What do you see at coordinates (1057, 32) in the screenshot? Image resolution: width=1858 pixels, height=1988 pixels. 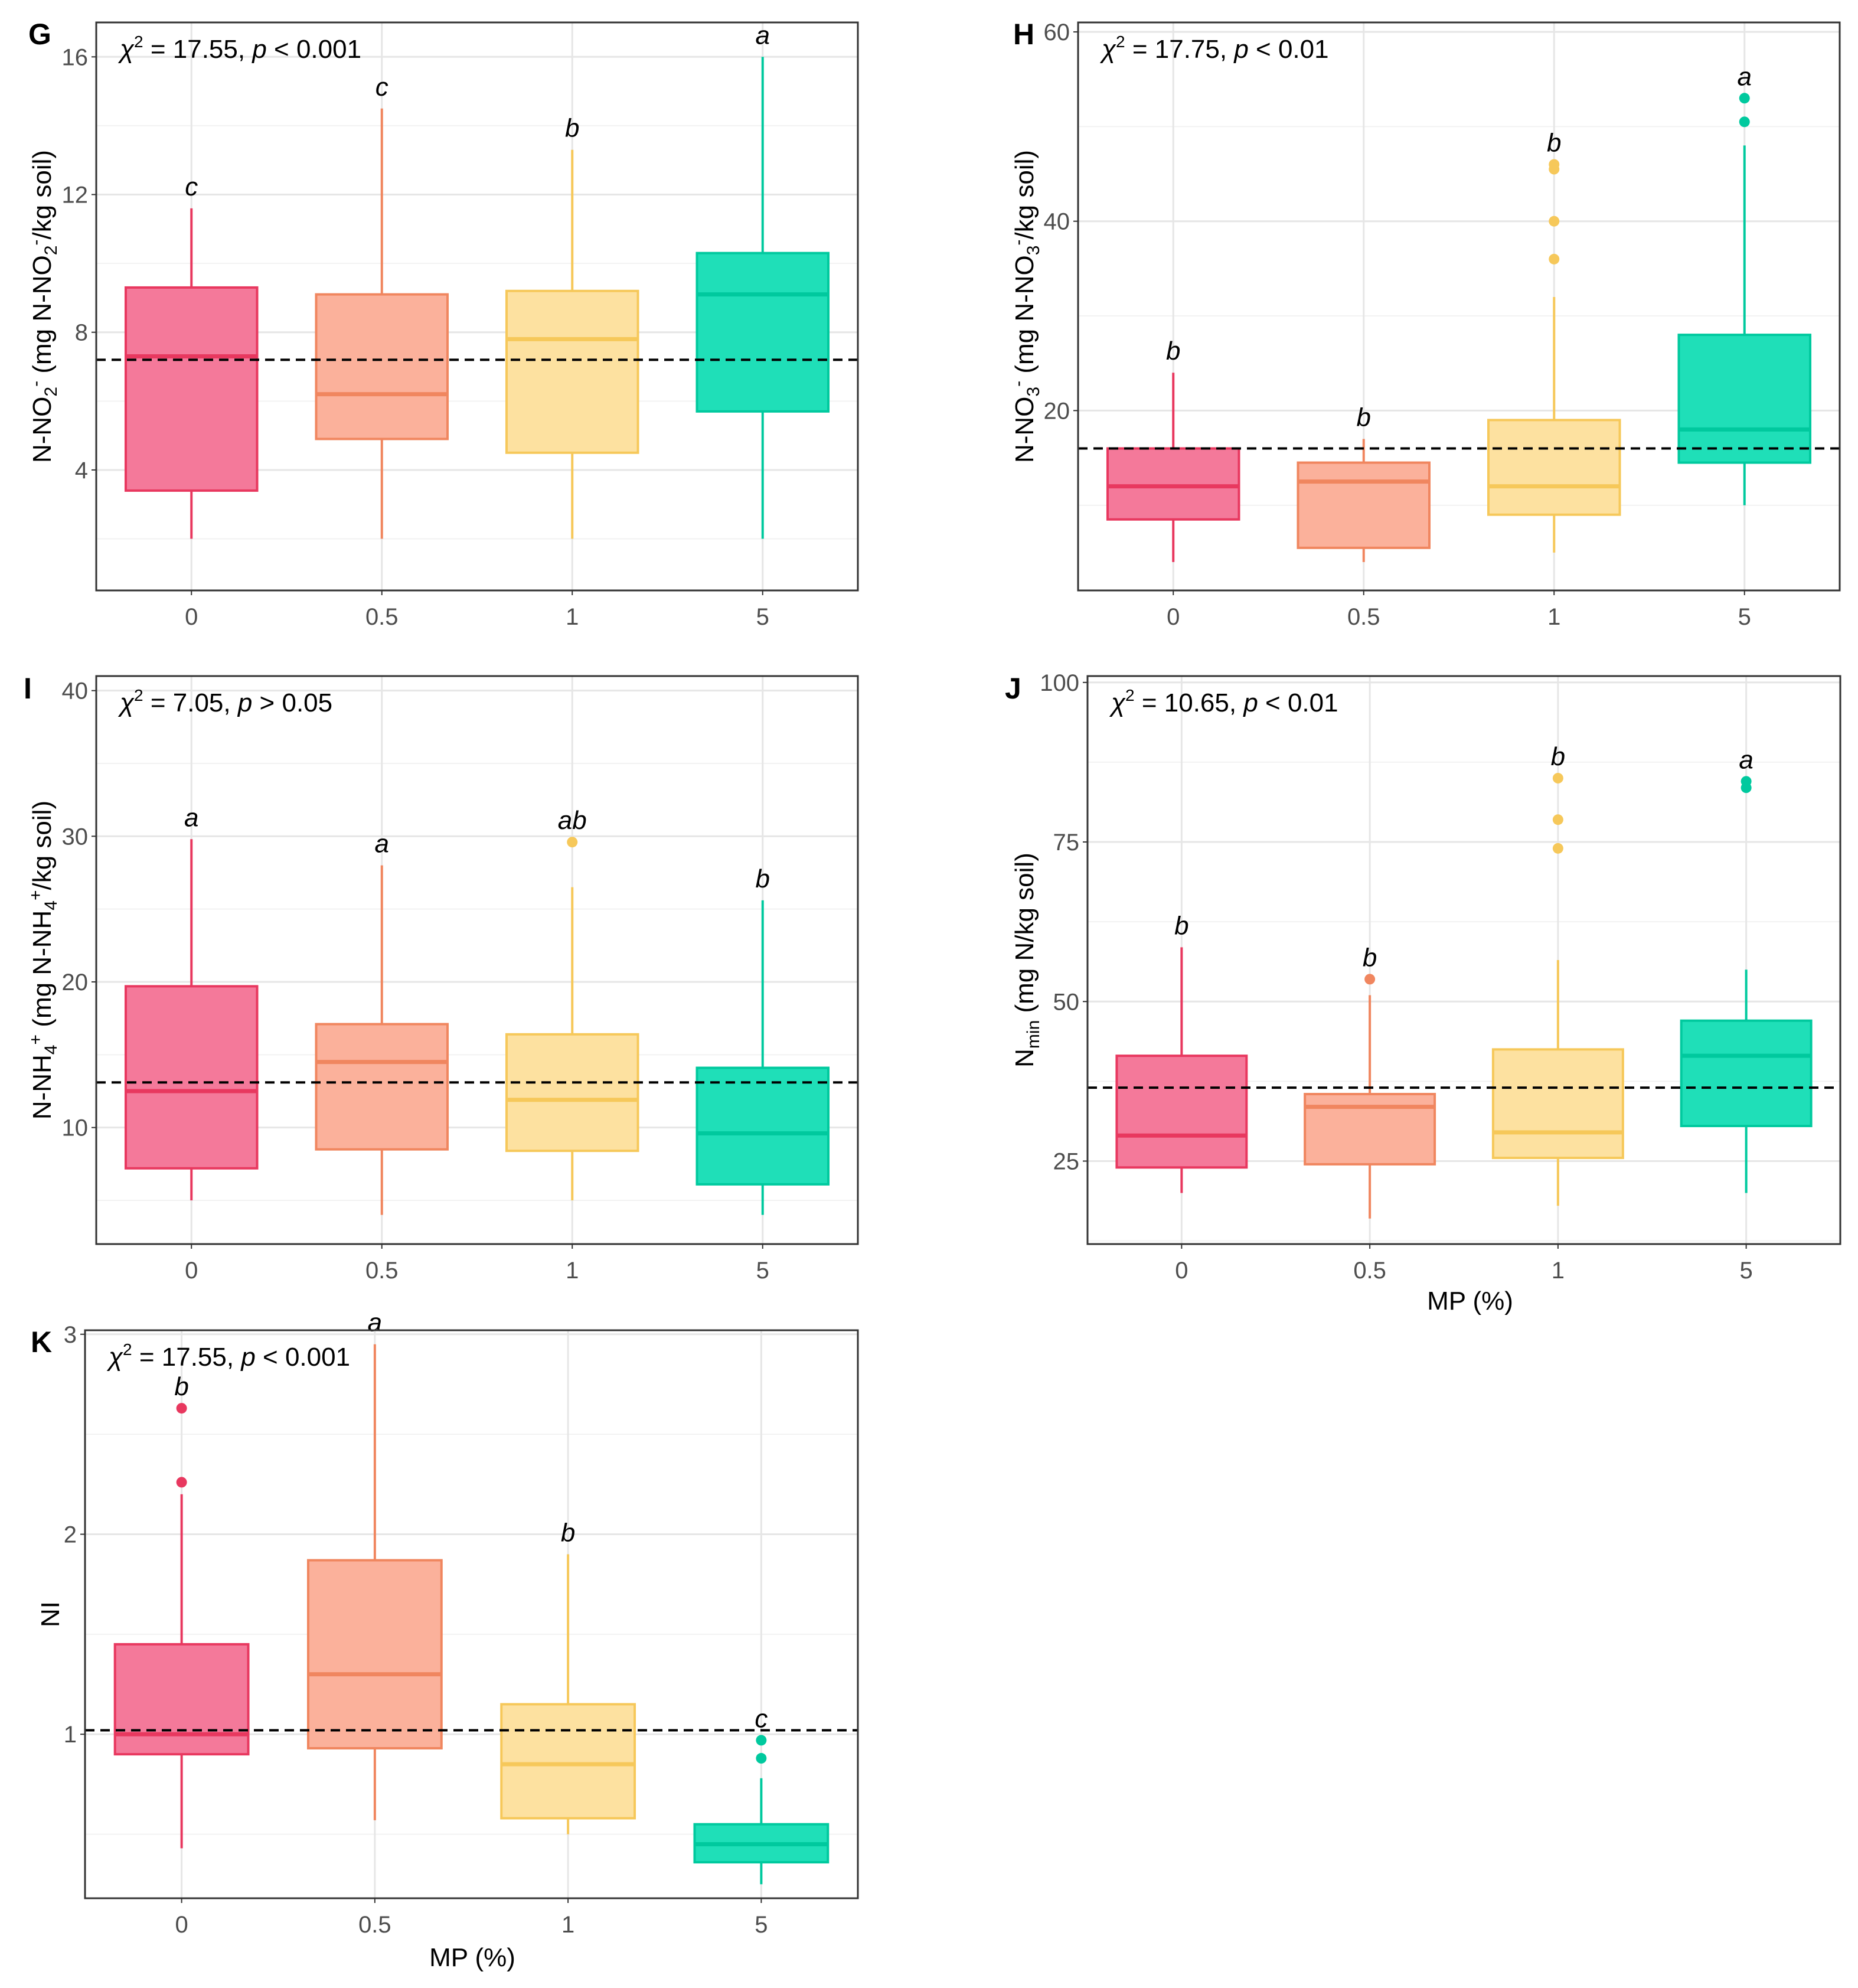 I see `y-tick-label: 60` at bounding box center [1057, 32].